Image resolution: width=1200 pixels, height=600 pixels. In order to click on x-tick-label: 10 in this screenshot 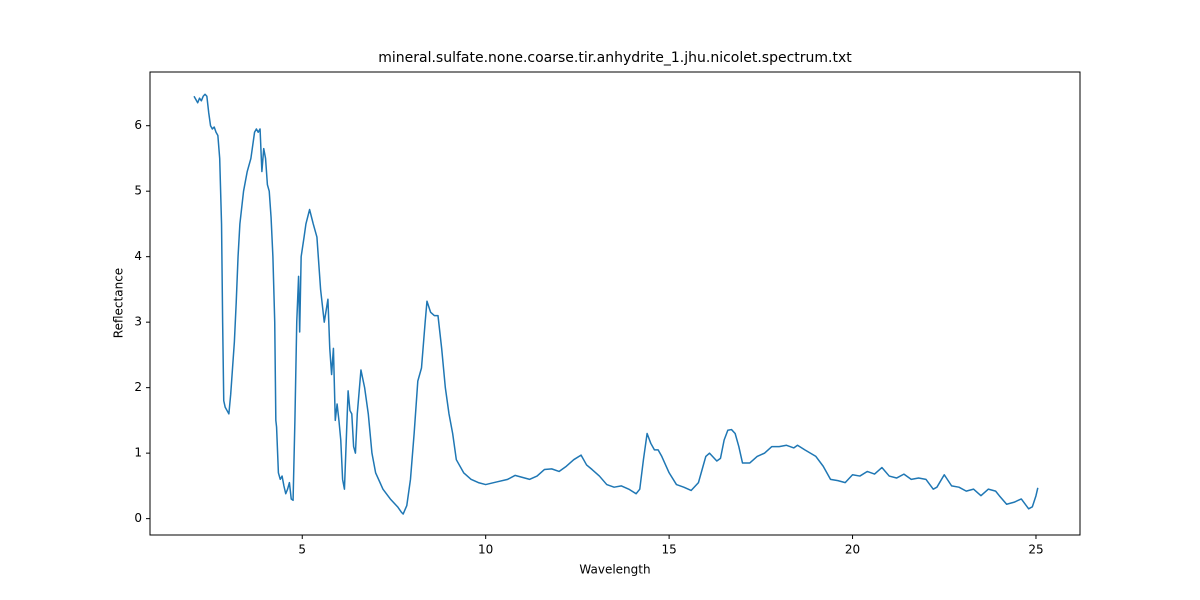, I will do `click(485, 550)`.